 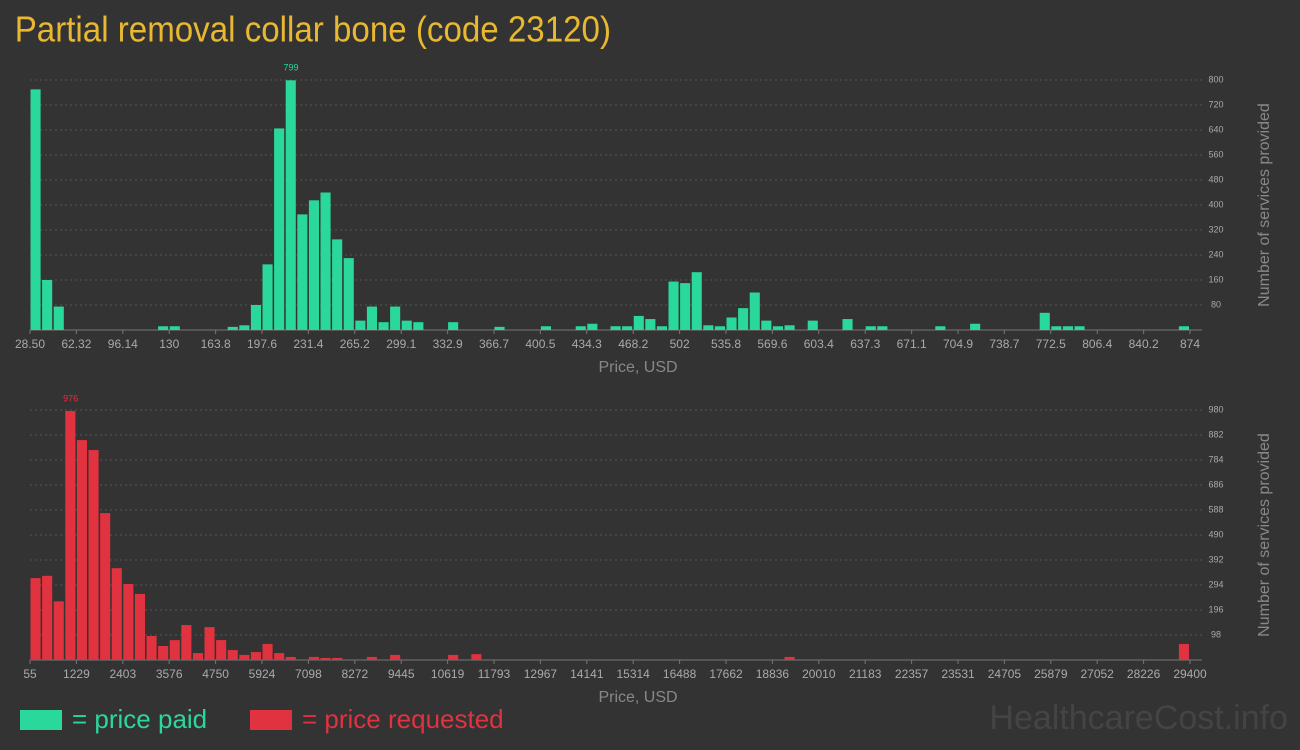 I want to click on x-tick-label: 671.1, so click(x=912, y=344).